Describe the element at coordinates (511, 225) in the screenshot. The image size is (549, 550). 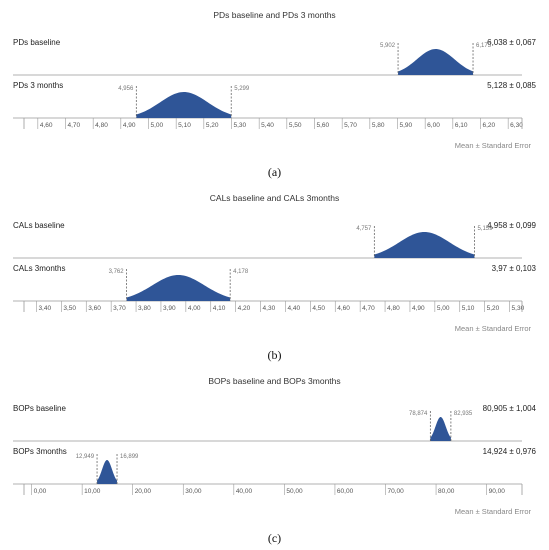
I see `series-stat: 4,958 ± 0,099` at that location.